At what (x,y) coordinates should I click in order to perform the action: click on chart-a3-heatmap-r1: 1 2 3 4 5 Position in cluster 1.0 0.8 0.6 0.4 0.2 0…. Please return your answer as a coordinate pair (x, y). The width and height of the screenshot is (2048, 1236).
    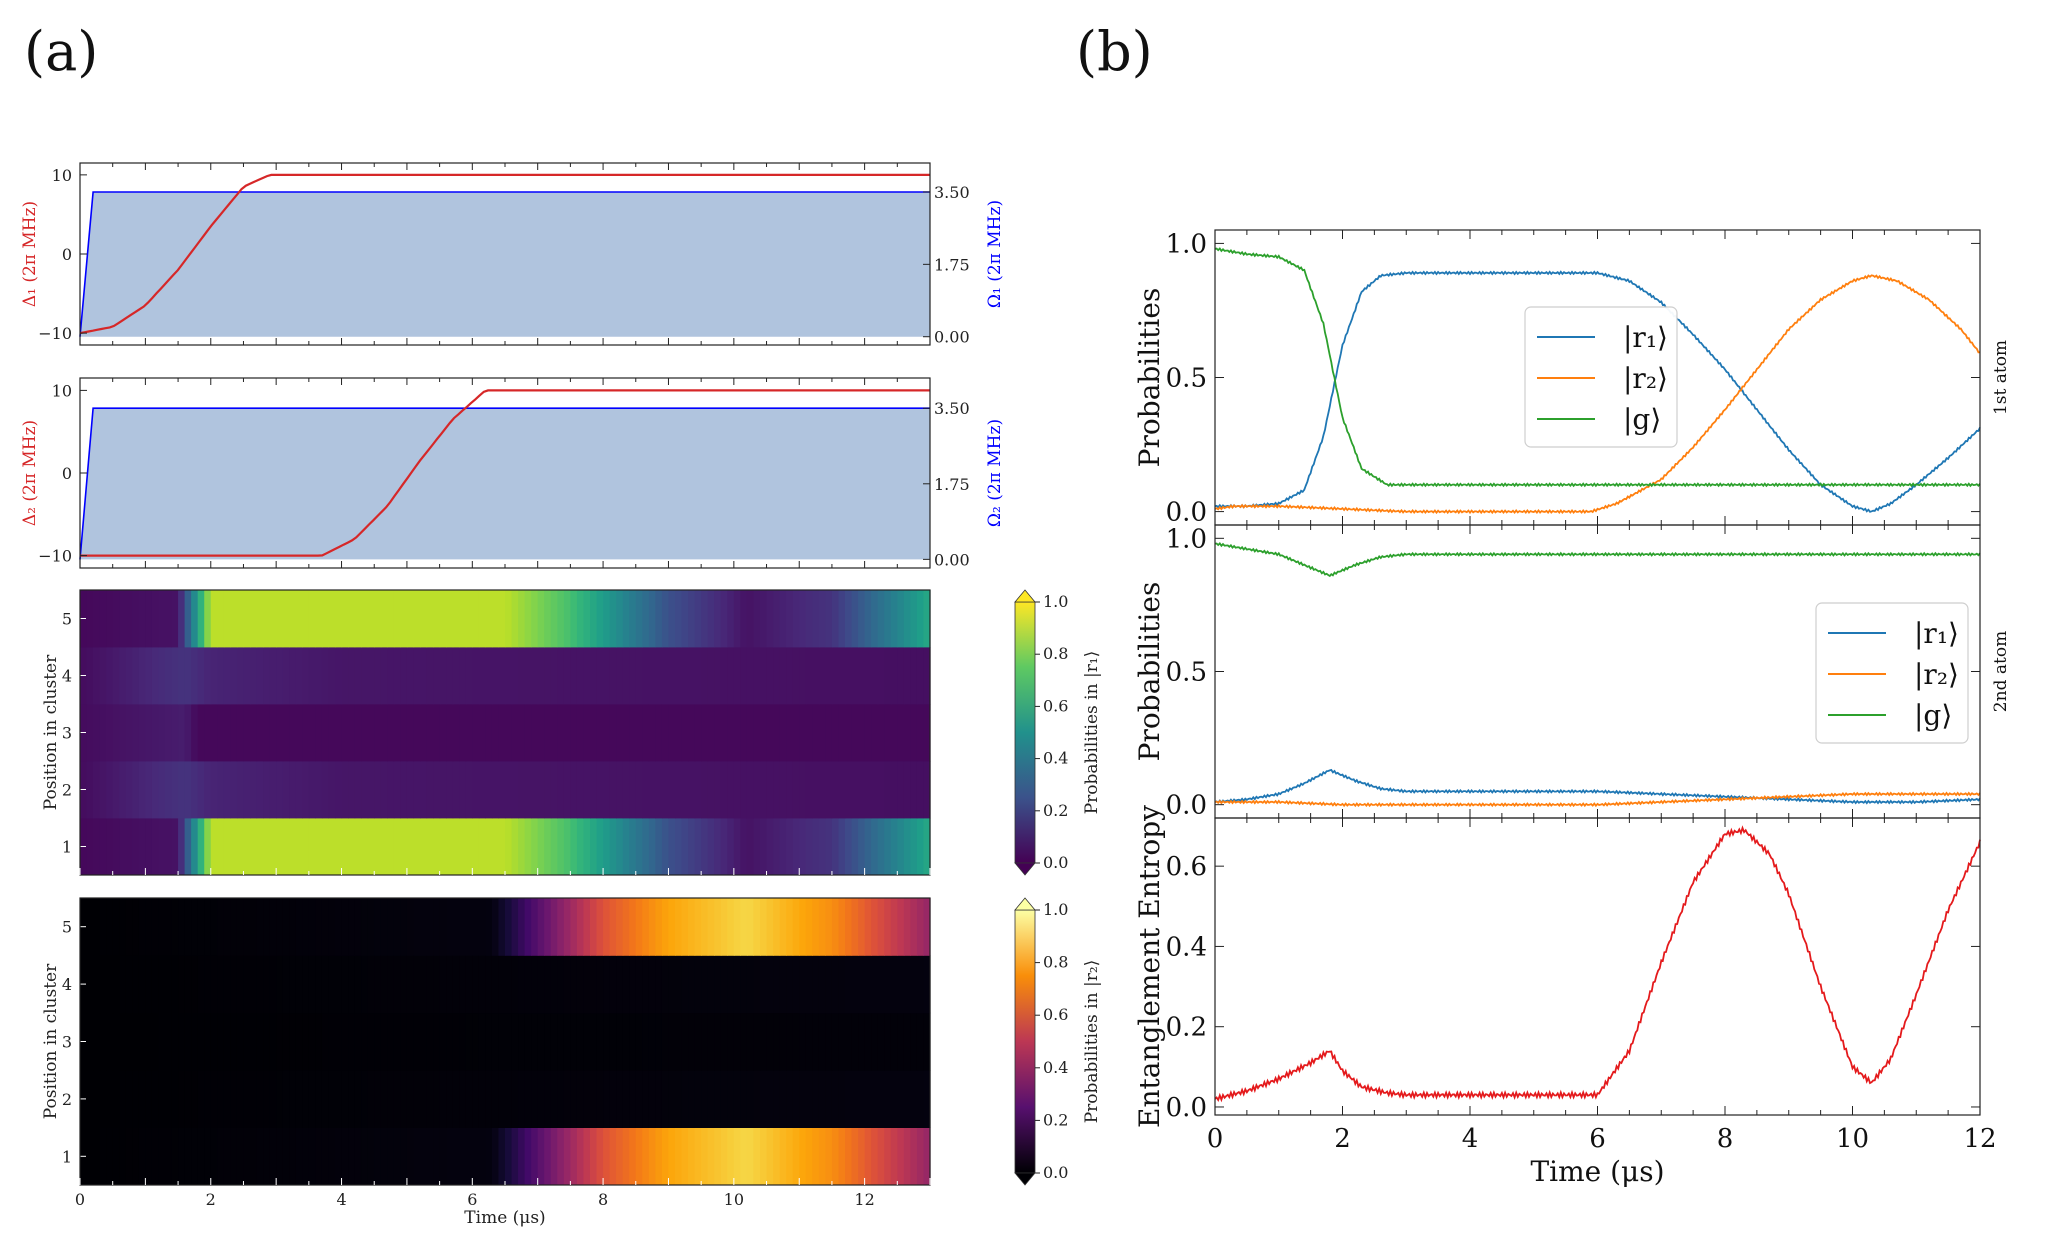
    Looking at the image, I should click on (571, 732).